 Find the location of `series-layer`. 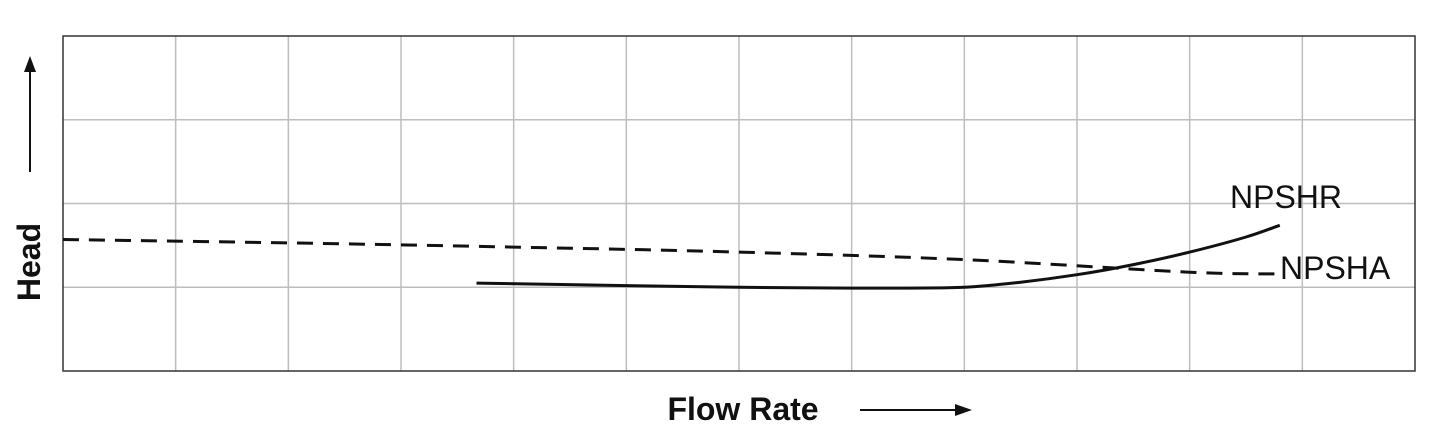

series-layer is located at coordinates (671, 256).